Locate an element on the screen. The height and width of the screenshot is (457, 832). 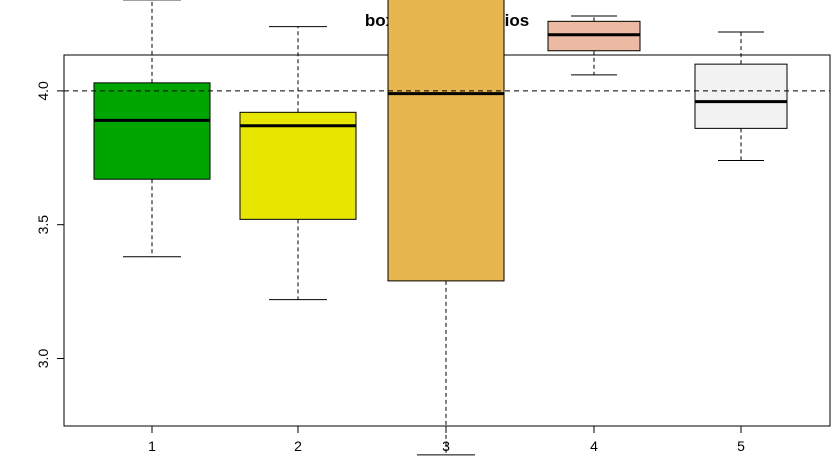
x-axis: 1 2 3 4 5 is located at coordinates (446, 440).